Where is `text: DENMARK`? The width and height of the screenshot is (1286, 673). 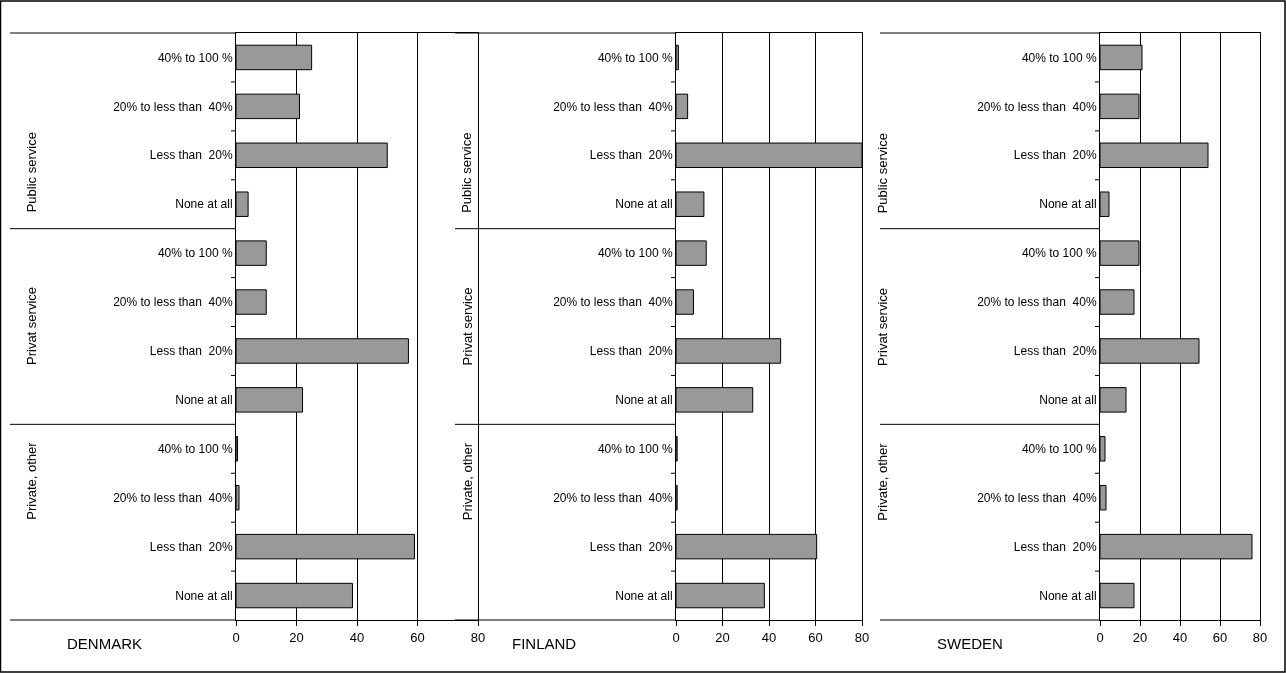 text: DENMARK is located at coordinates (105, 643).